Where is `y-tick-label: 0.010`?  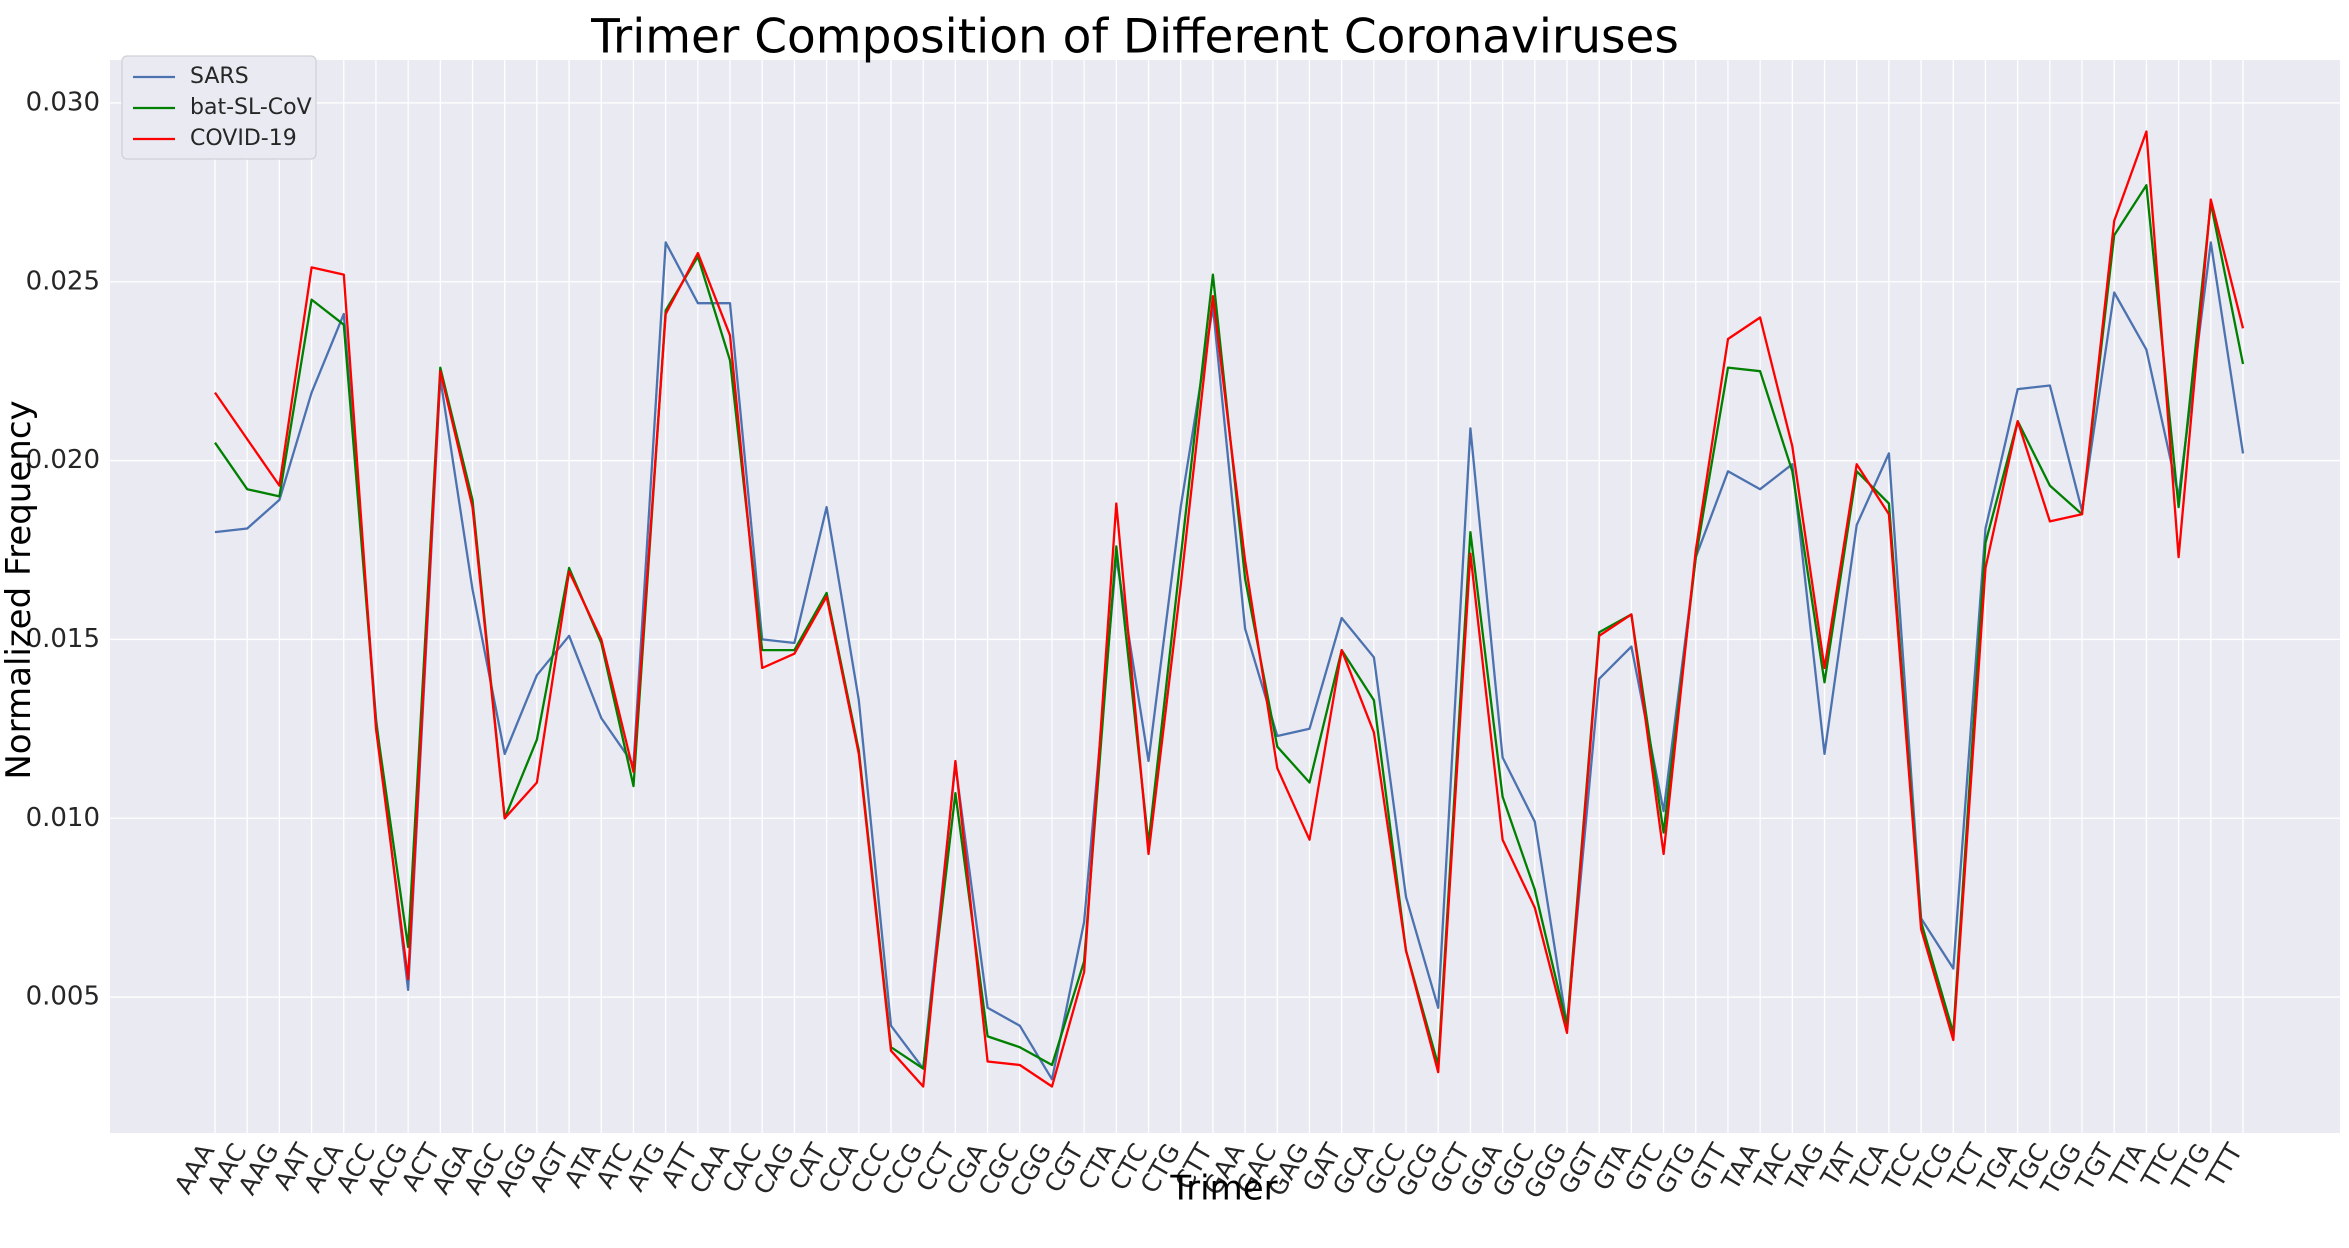
y-tick-label: 0.010 is located at coordinates (63, 818).